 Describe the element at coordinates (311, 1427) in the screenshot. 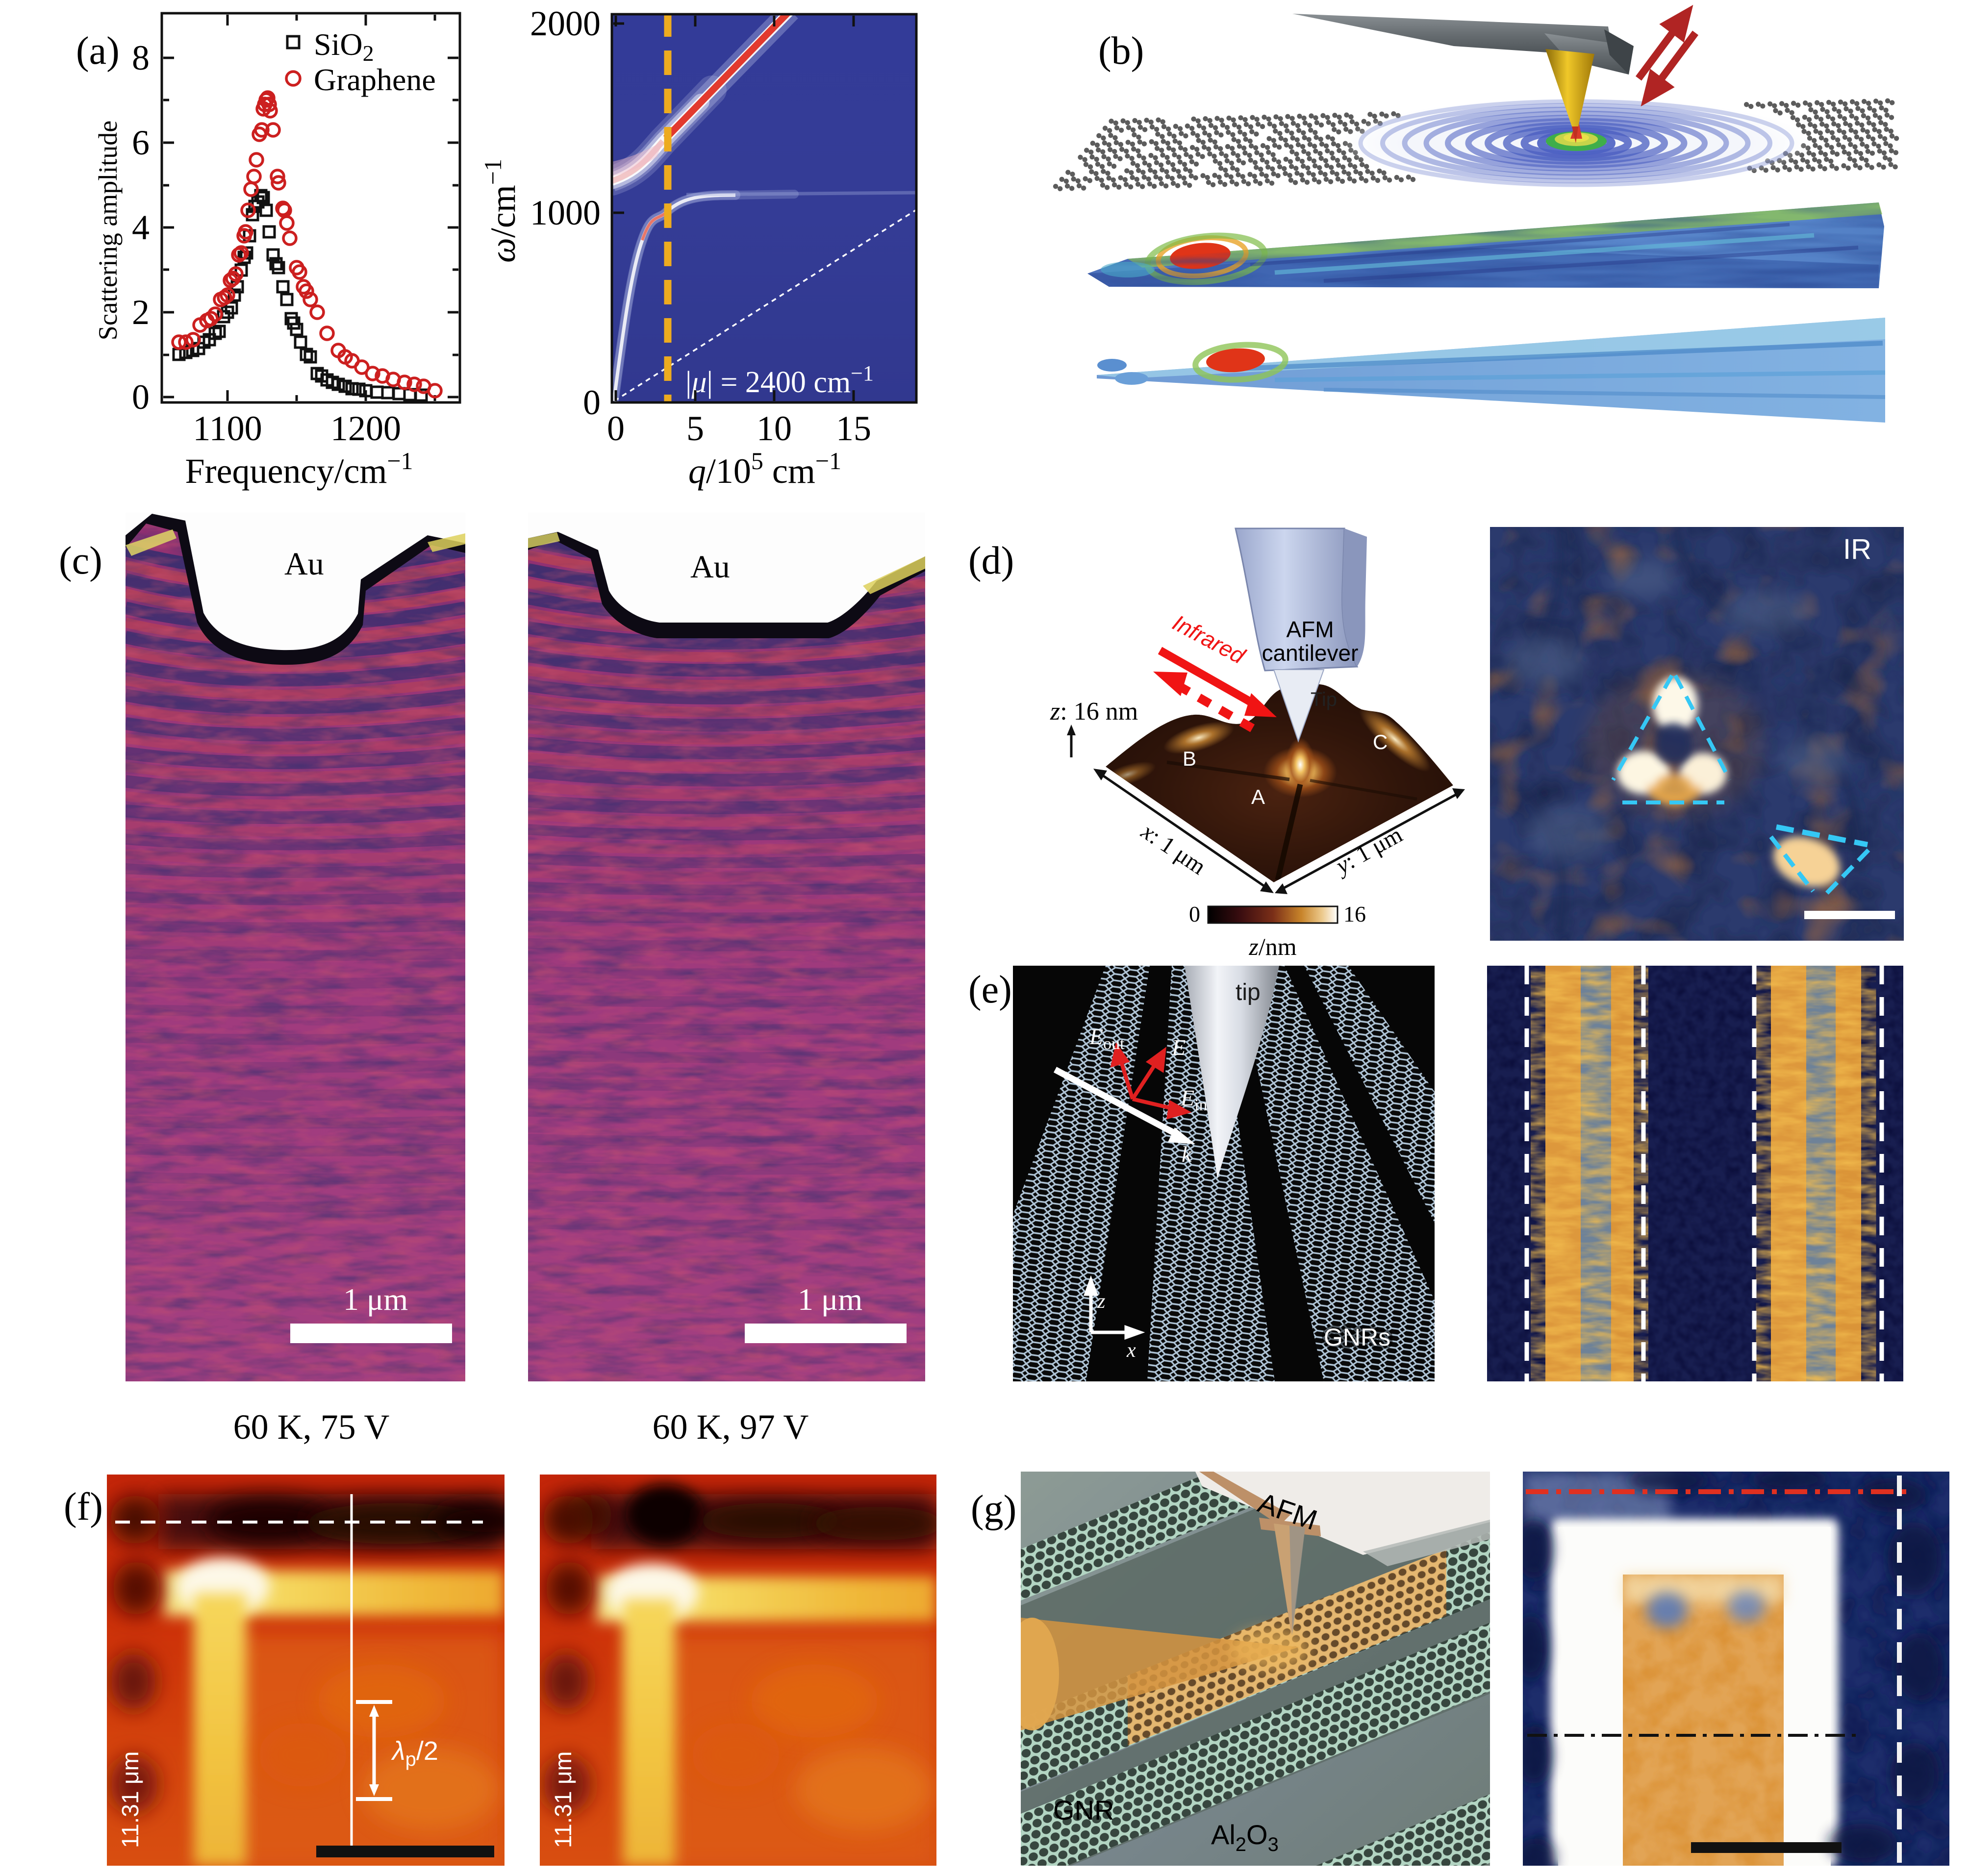

I see `svg-text: 60 K, 75 V` at that location.